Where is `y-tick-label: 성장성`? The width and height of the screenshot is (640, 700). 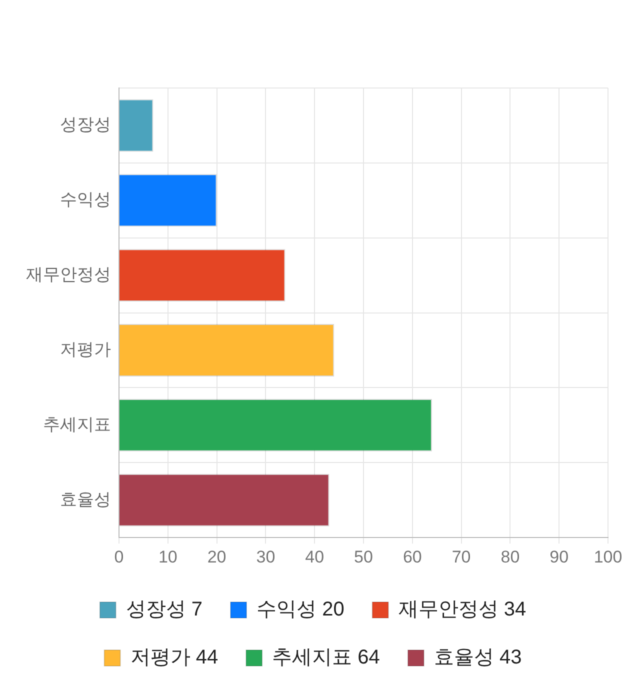 y-tick-label: 성장성 is located at coordinates (85, 124).